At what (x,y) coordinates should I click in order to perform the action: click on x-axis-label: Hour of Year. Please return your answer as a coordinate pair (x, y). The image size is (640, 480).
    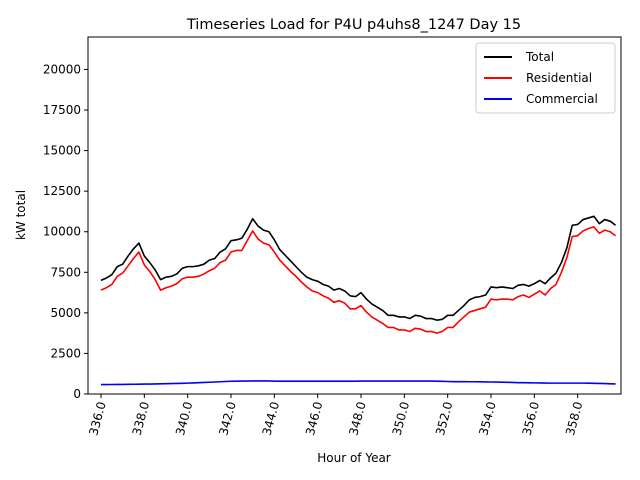
    Looking at the image, I should click on (354, 458).